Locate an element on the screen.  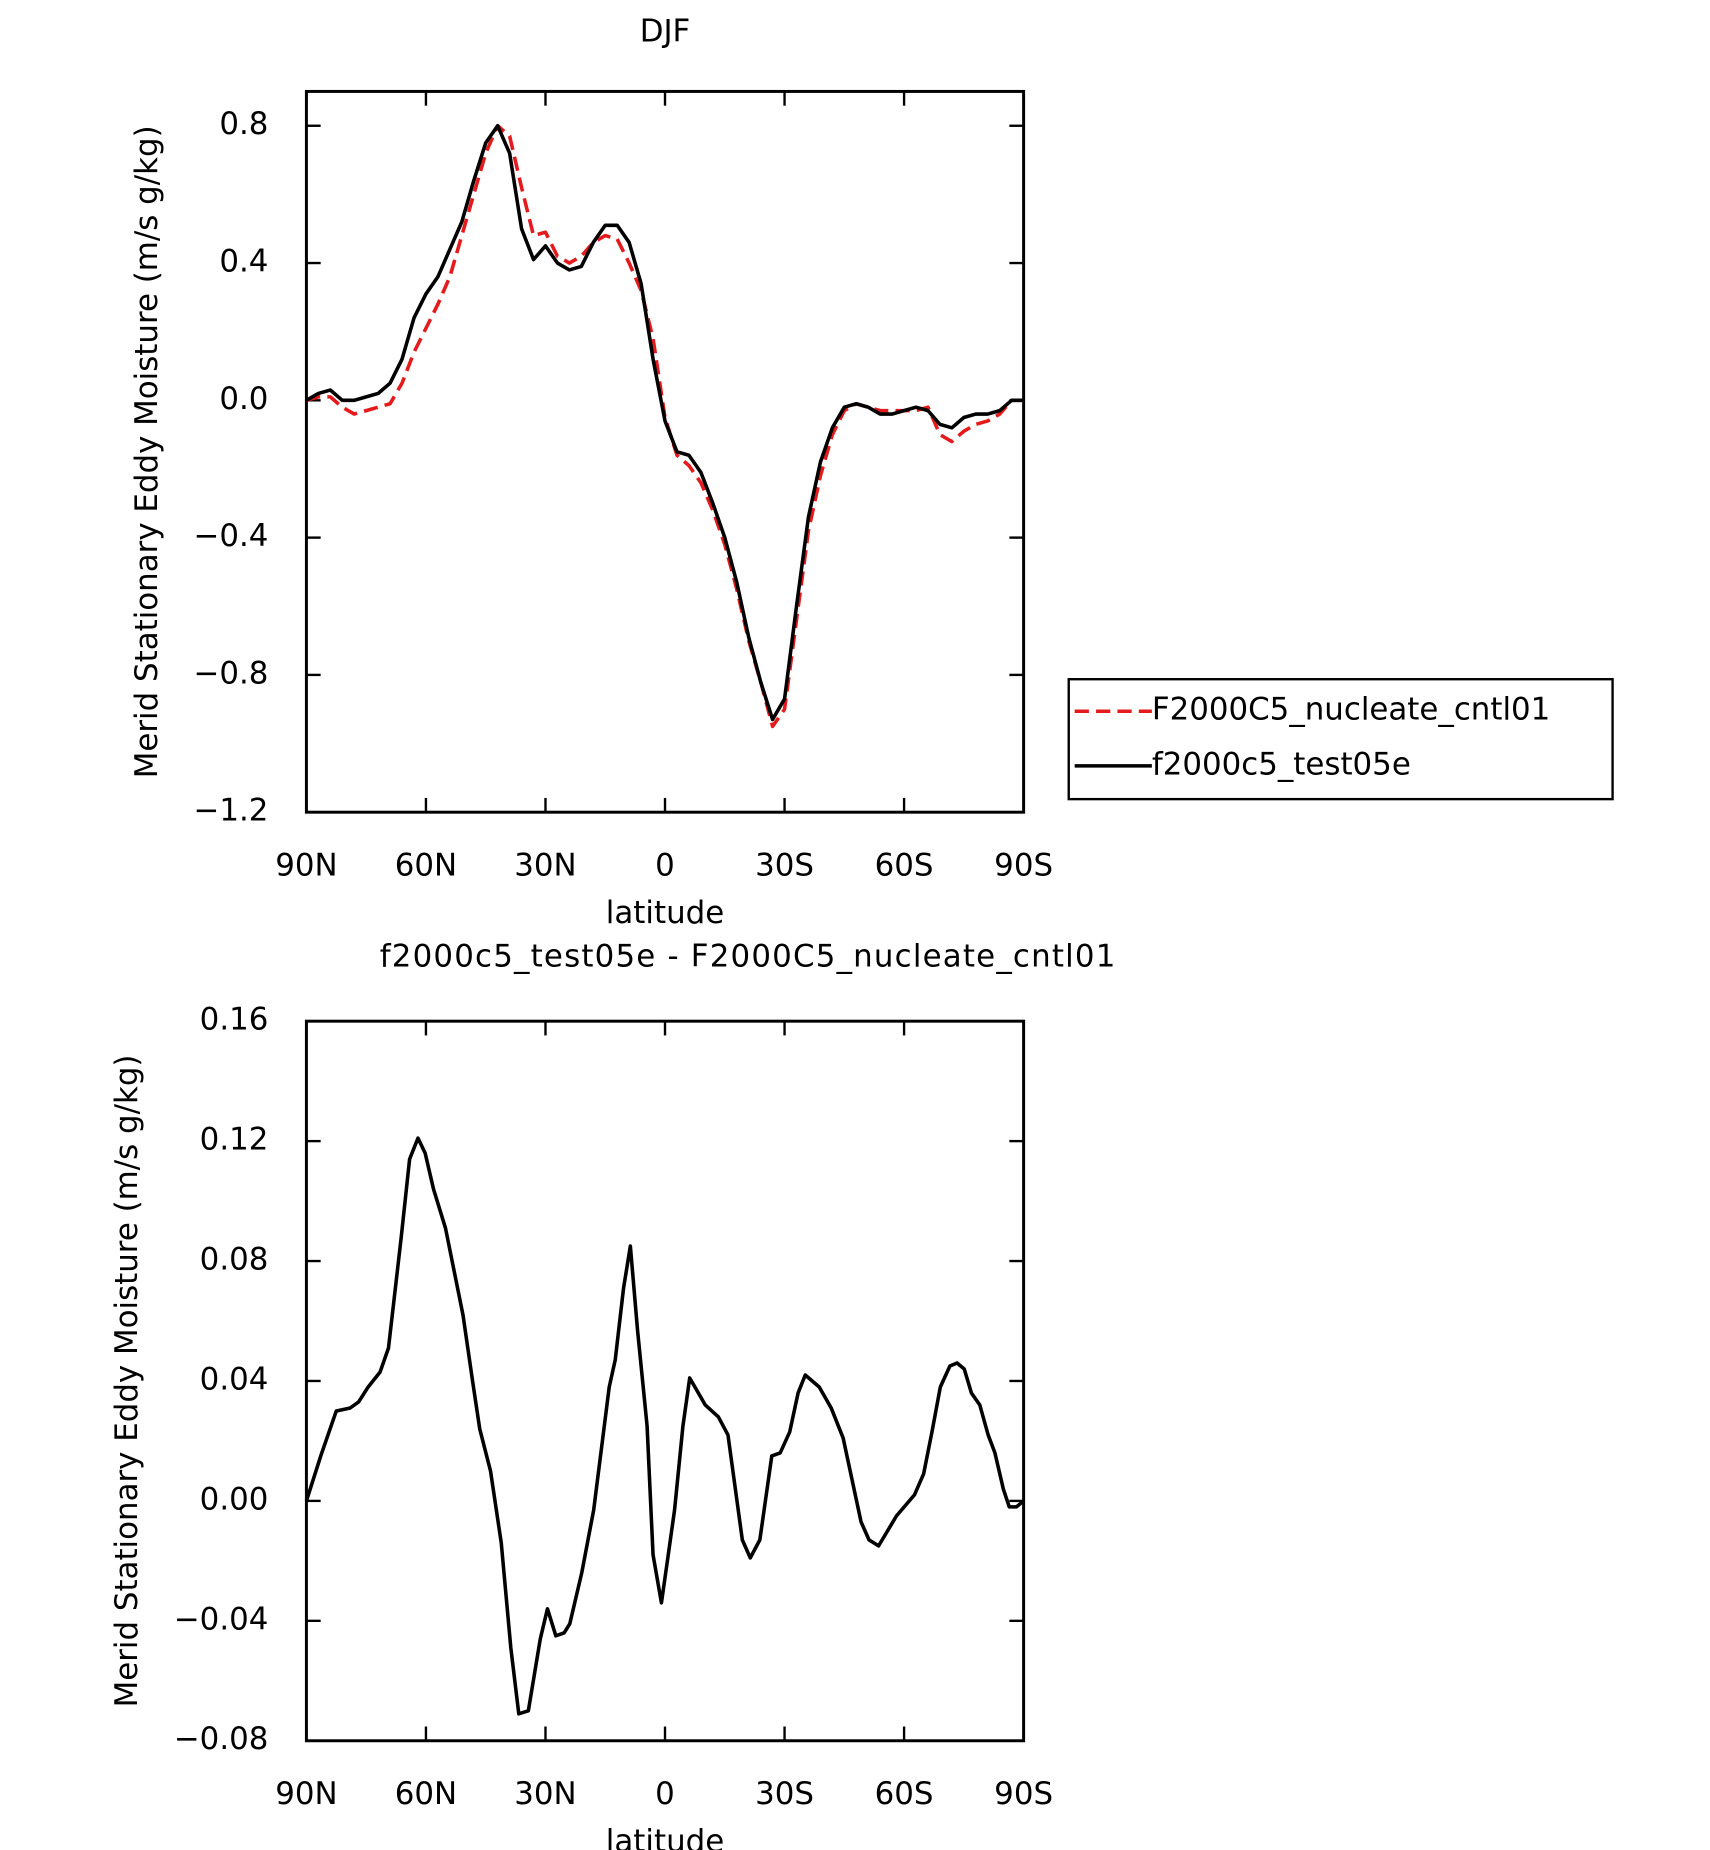
y-tick-label: 0.0 is located at coordinates (243, 399).